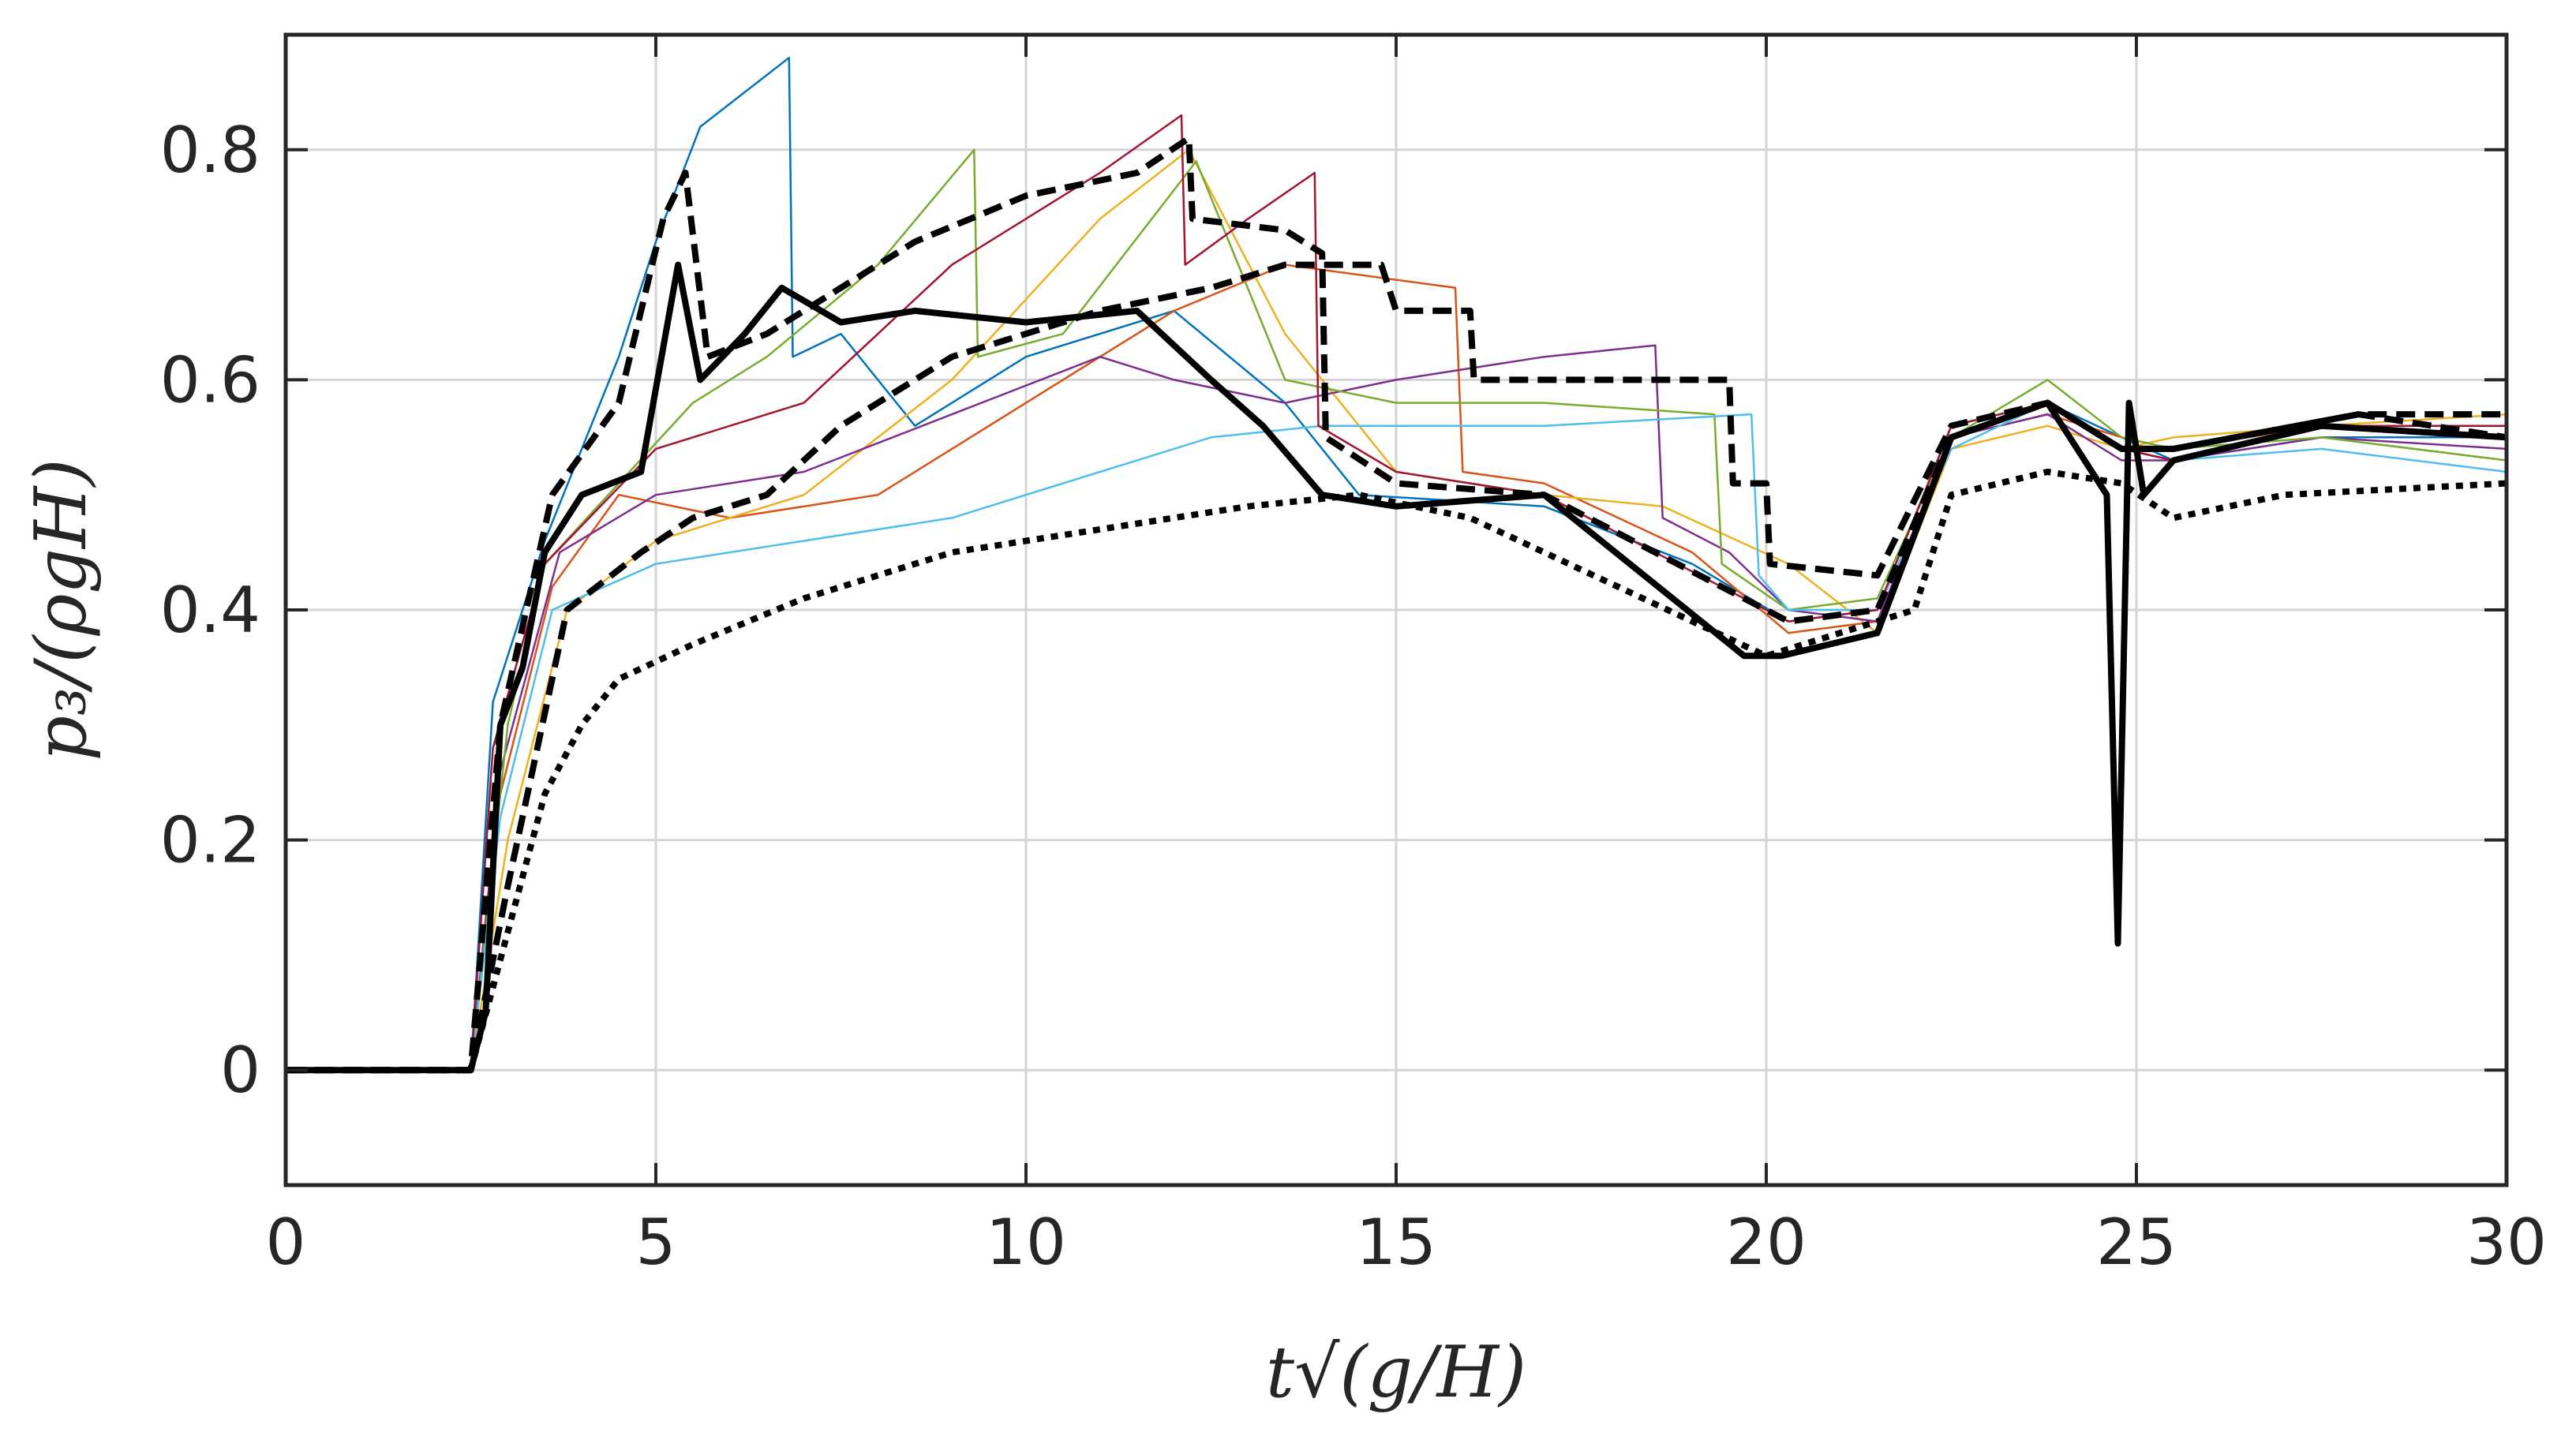 The width and height of the screenshot is (2576, 1436). What do you see at coordinates (210, 380) in the screenshot?
I see `y-tick-label: 0.6` at bounding box center [210, 380].